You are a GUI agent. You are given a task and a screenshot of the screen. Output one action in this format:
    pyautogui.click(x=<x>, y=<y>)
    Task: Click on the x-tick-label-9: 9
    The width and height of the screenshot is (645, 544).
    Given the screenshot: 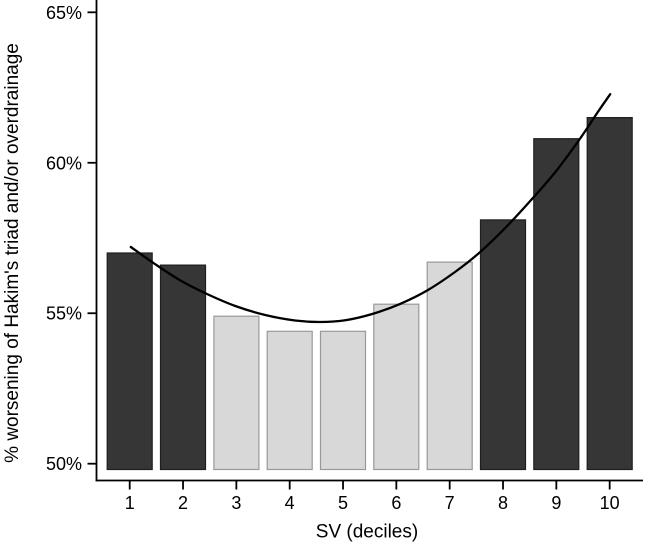 What is the action you would take?
    pyautogui.click(x=556, y=503)
    